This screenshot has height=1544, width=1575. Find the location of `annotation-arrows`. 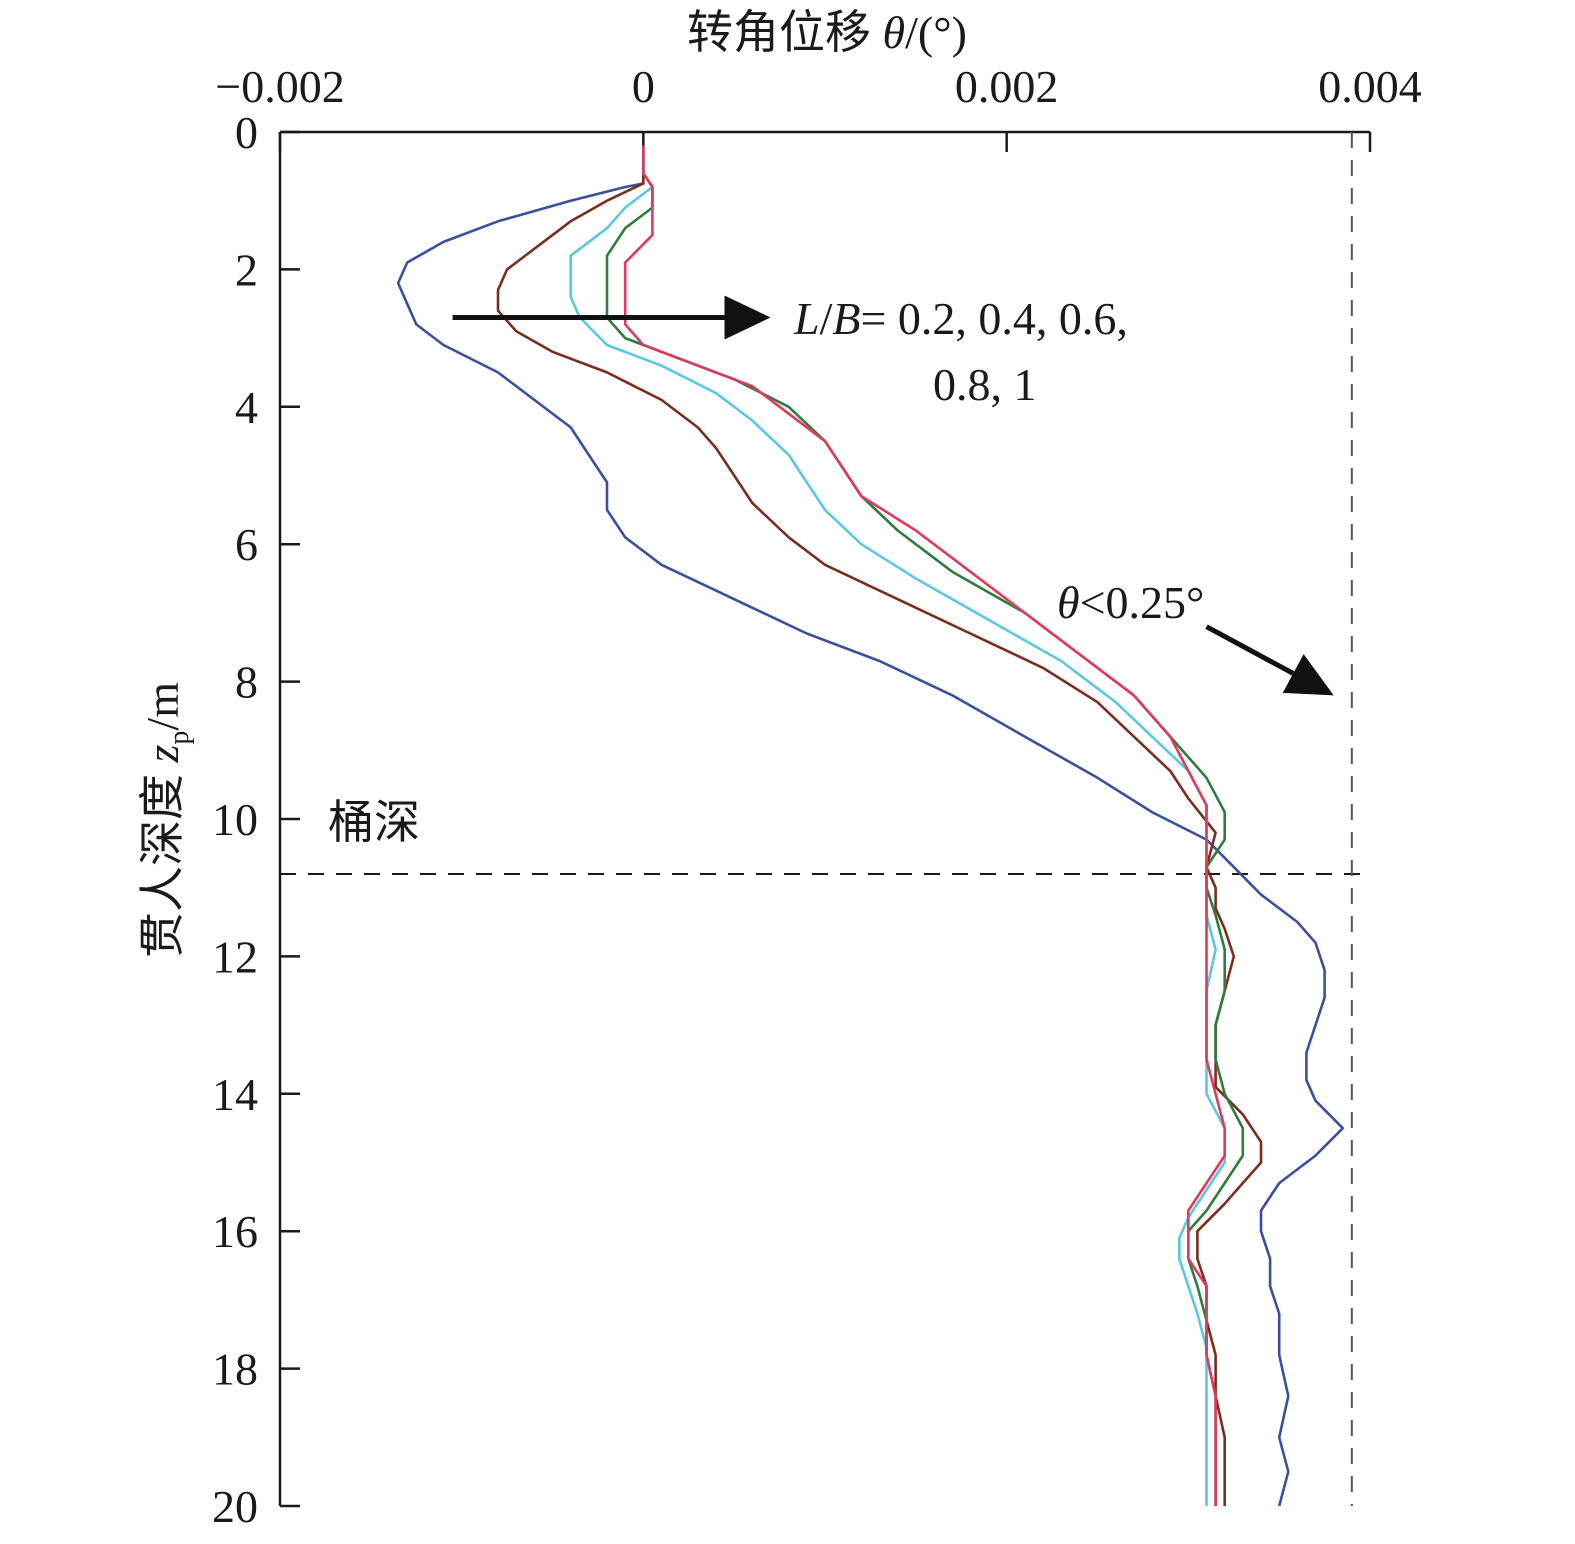

annotation-arrows is located at coordinates (893, 495).